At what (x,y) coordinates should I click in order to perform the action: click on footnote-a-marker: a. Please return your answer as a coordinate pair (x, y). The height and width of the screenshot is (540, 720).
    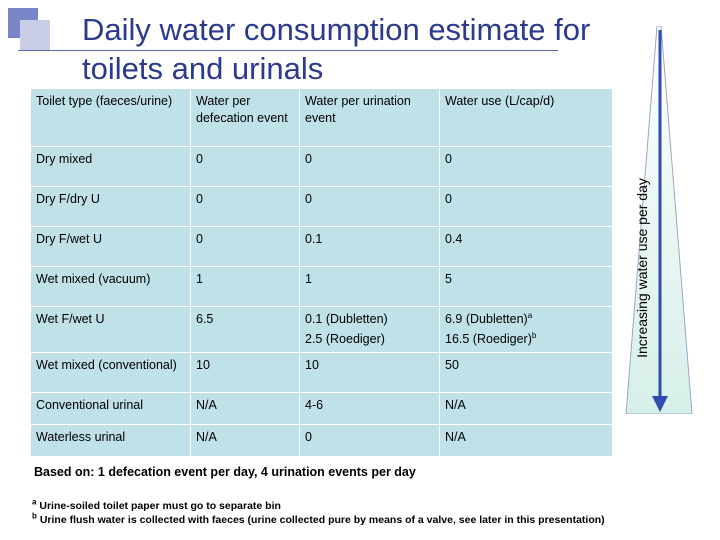
    Looking at the image, I should click on (530, 315).